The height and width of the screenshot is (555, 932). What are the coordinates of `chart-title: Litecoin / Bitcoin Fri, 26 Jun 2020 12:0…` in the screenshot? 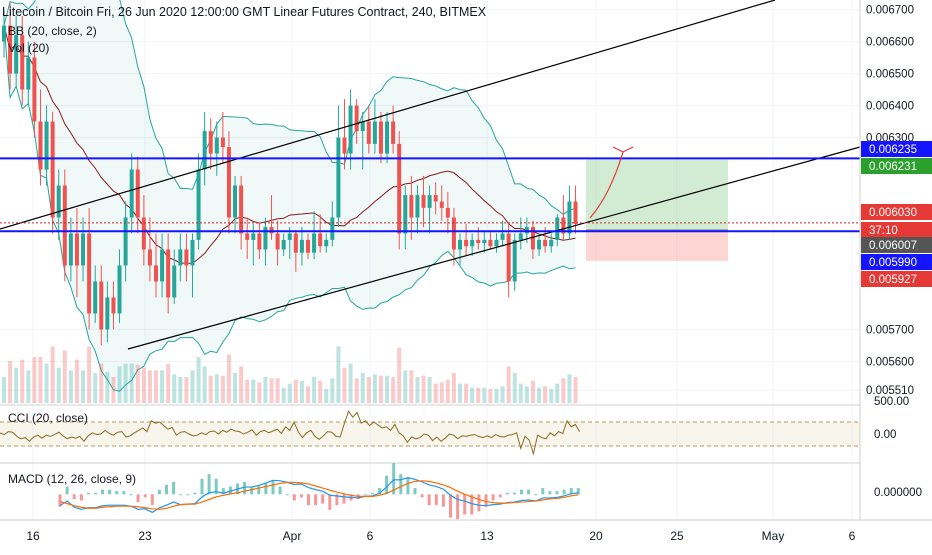 It's located at (244, 12).